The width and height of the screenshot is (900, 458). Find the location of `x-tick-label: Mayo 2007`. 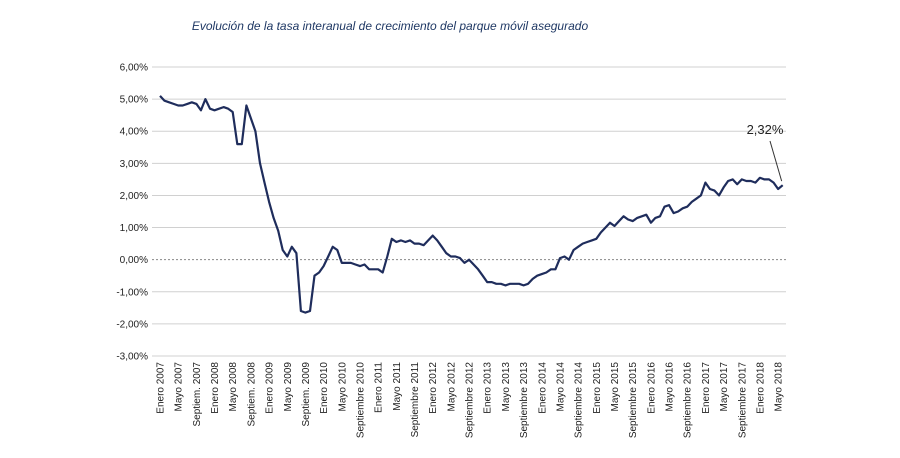

x-tick-label: Mayo 2007 is located at coordinates (179, 387).